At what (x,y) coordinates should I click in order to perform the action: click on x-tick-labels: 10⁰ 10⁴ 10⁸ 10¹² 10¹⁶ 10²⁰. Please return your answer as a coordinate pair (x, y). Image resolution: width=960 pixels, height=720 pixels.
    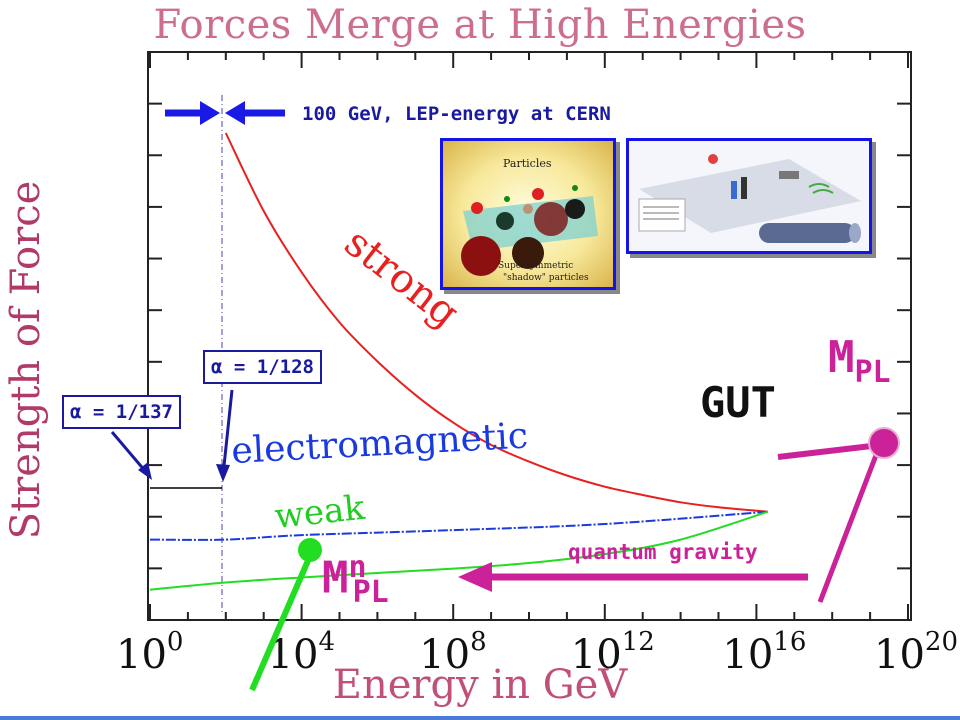
    Looking at the image, I should click on (537, 652).